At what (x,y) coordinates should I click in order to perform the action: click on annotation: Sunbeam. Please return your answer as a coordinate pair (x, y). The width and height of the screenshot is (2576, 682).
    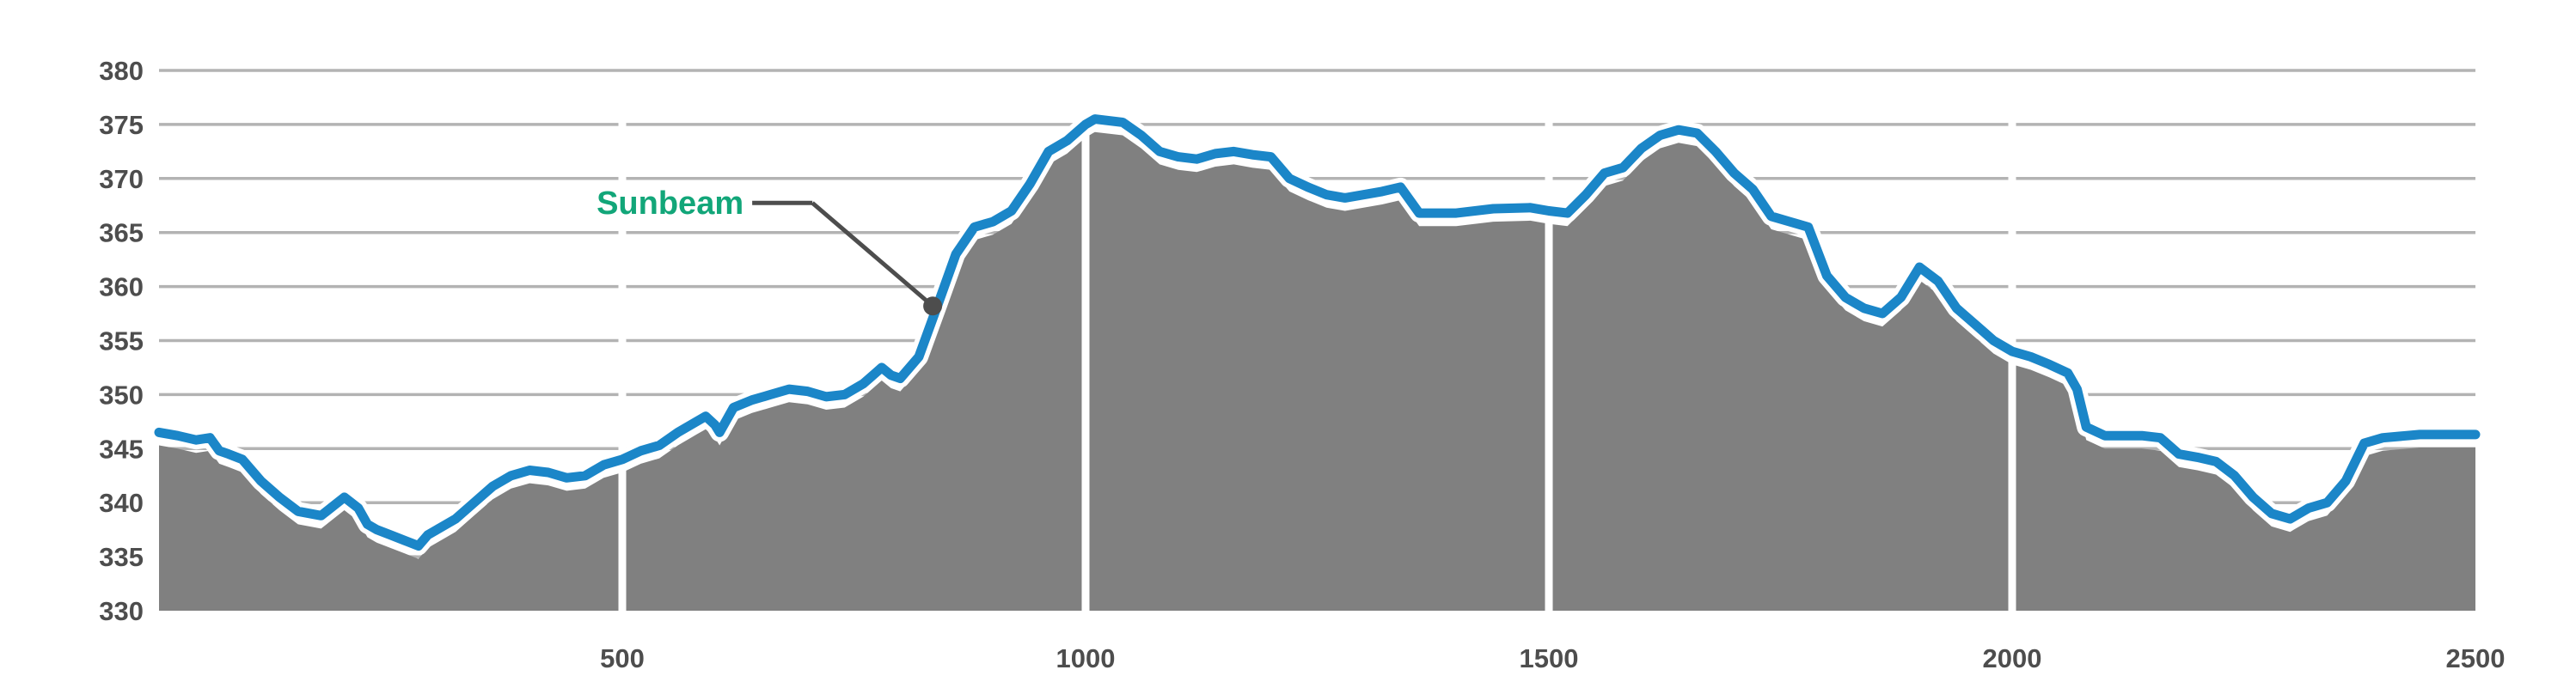
    Looking at the image, I should click on (770, 251).